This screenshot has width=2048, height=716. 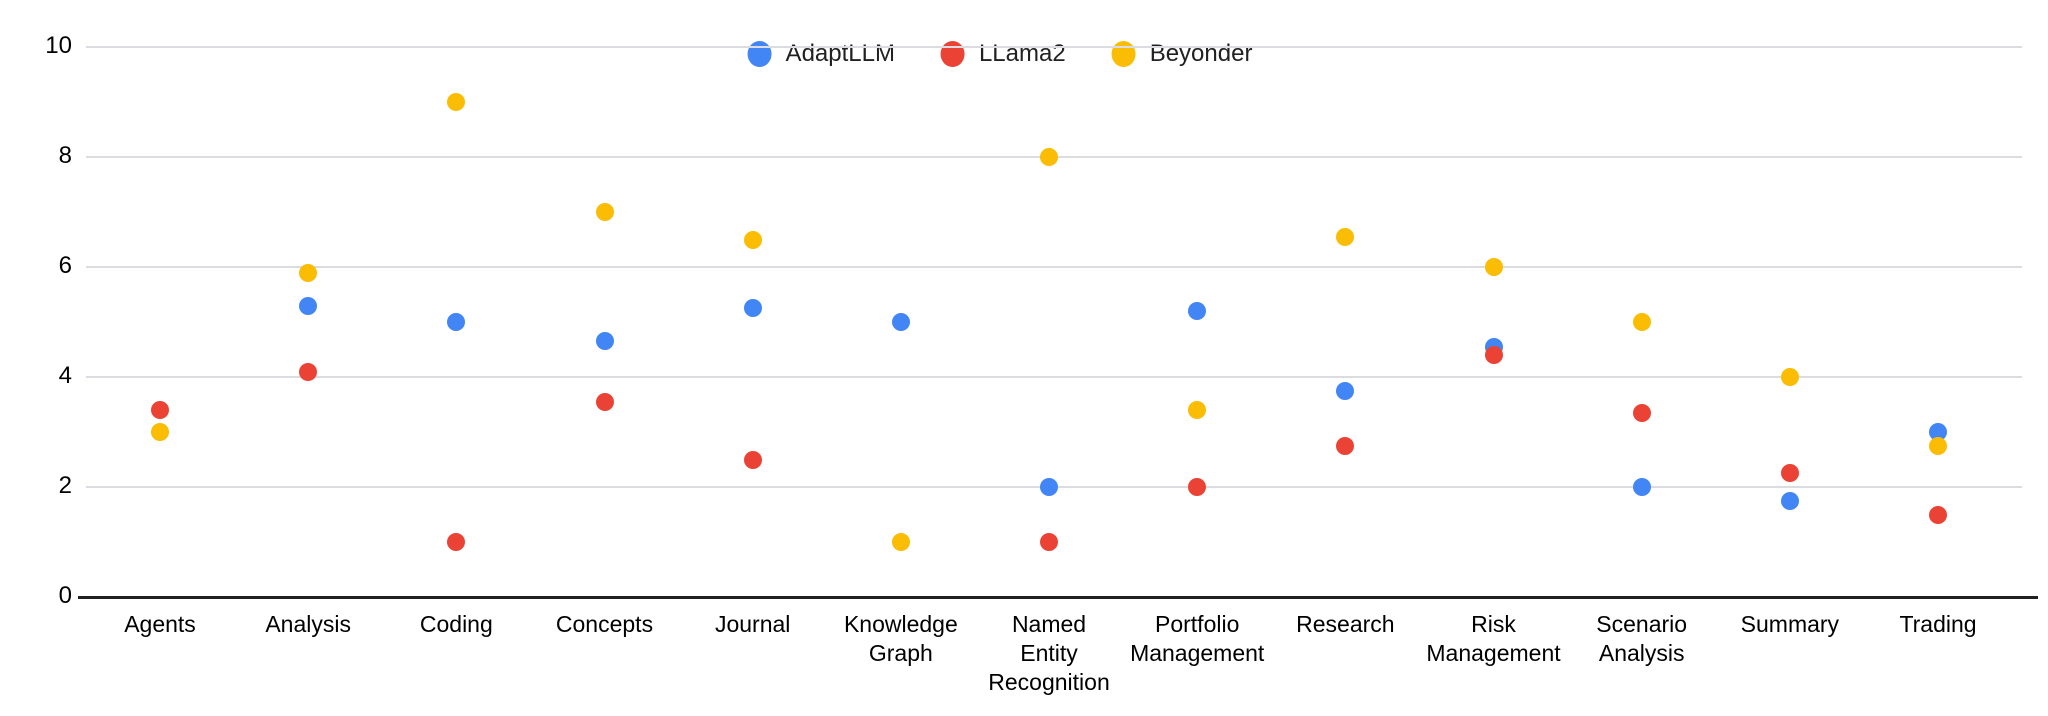 What do you see at coordinates (952, 54) in the screenshot?
I see `legend-dot-llama2-icon` at bounding box center [952, 54].